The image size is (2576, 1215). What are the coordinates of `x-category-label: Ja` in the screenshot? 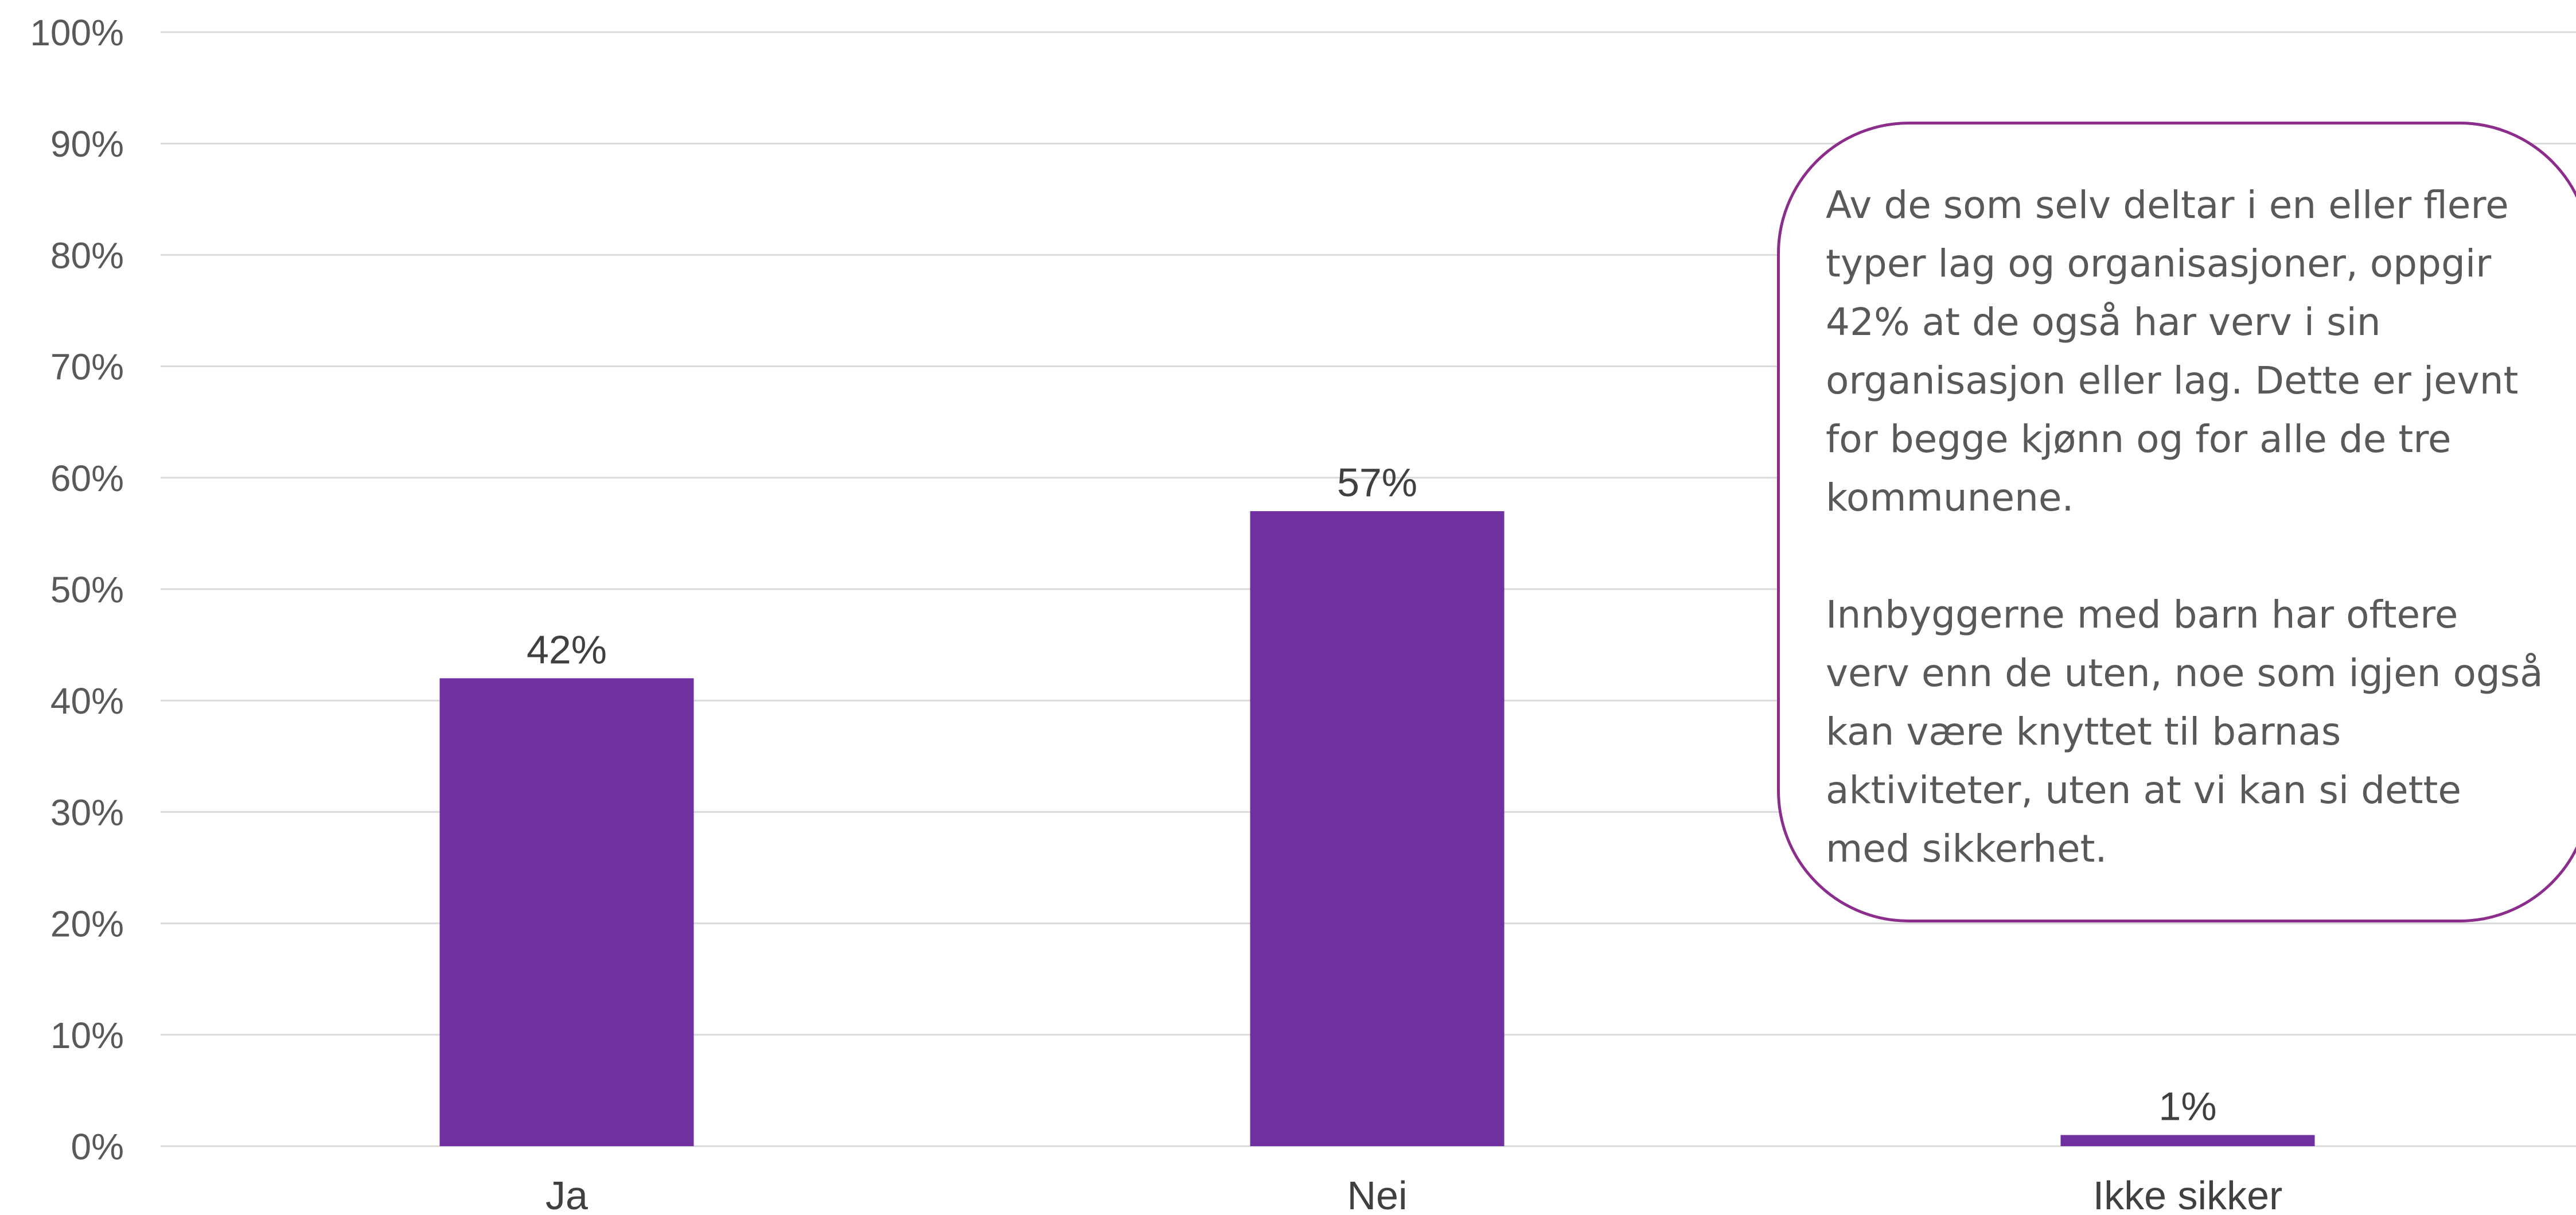 It's located at (567, 1194).